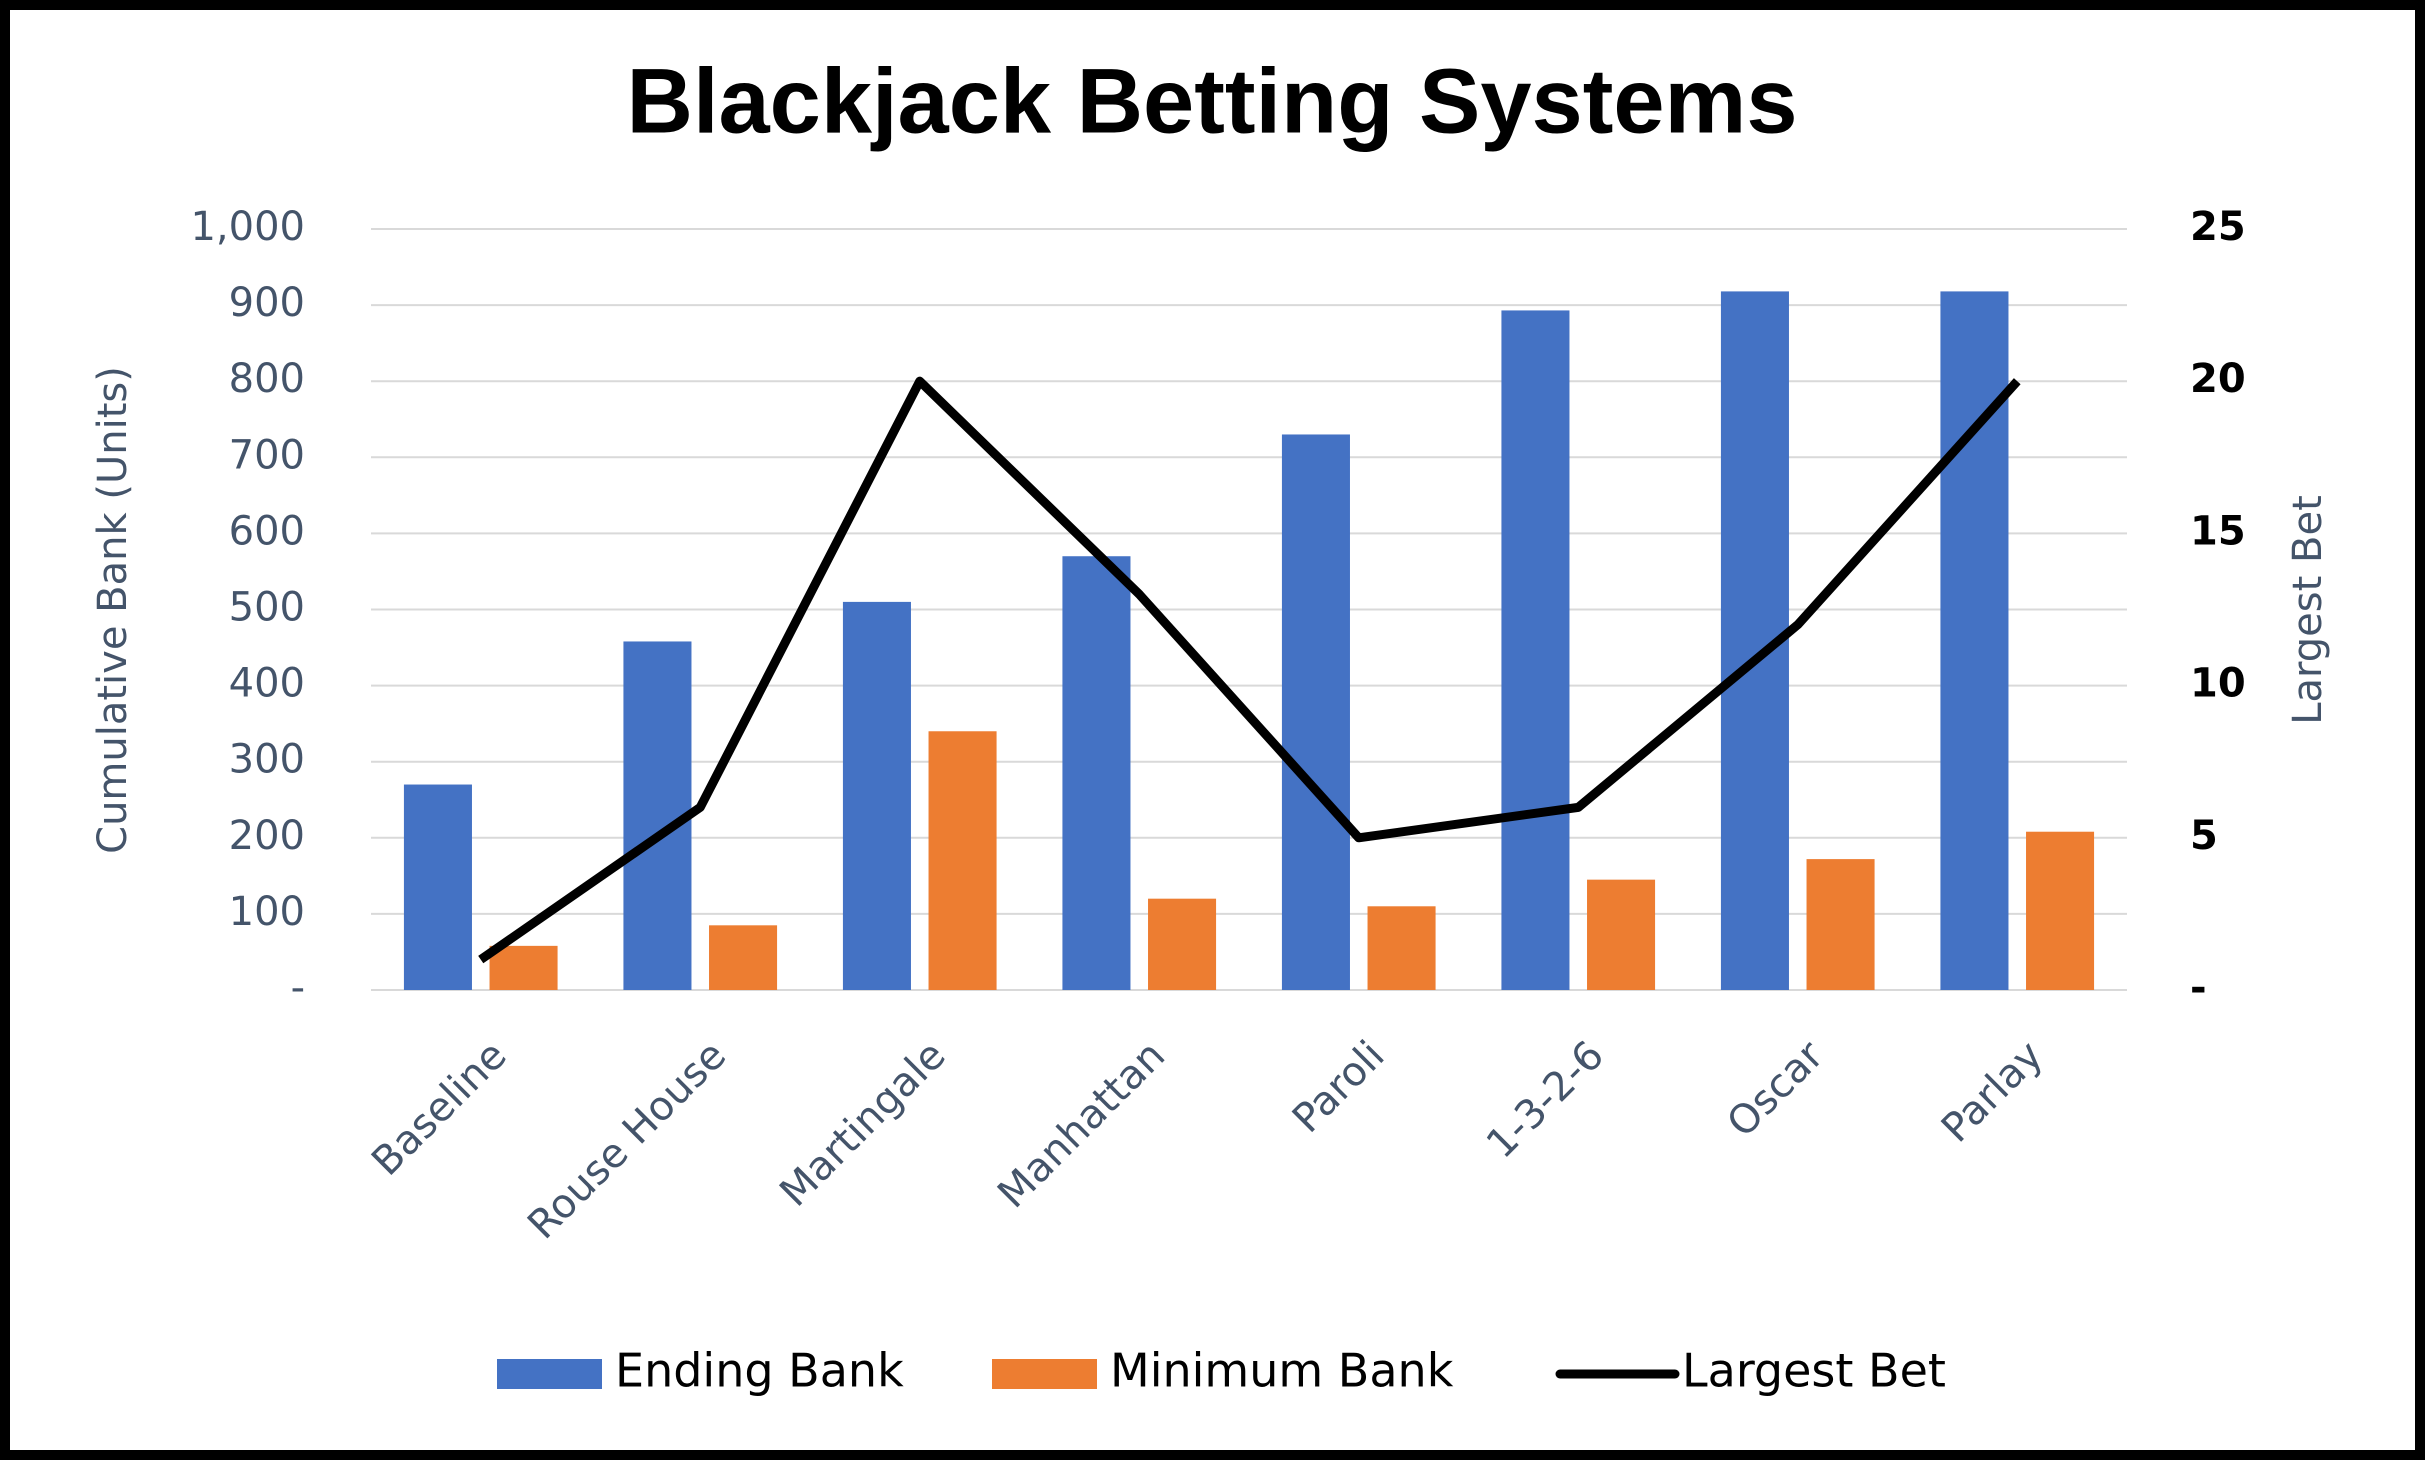 The image size is (2425, 1460). Describe the element at coordinates (267, 531) in the screenshot. I see `y-tick-label: 600` at that location.